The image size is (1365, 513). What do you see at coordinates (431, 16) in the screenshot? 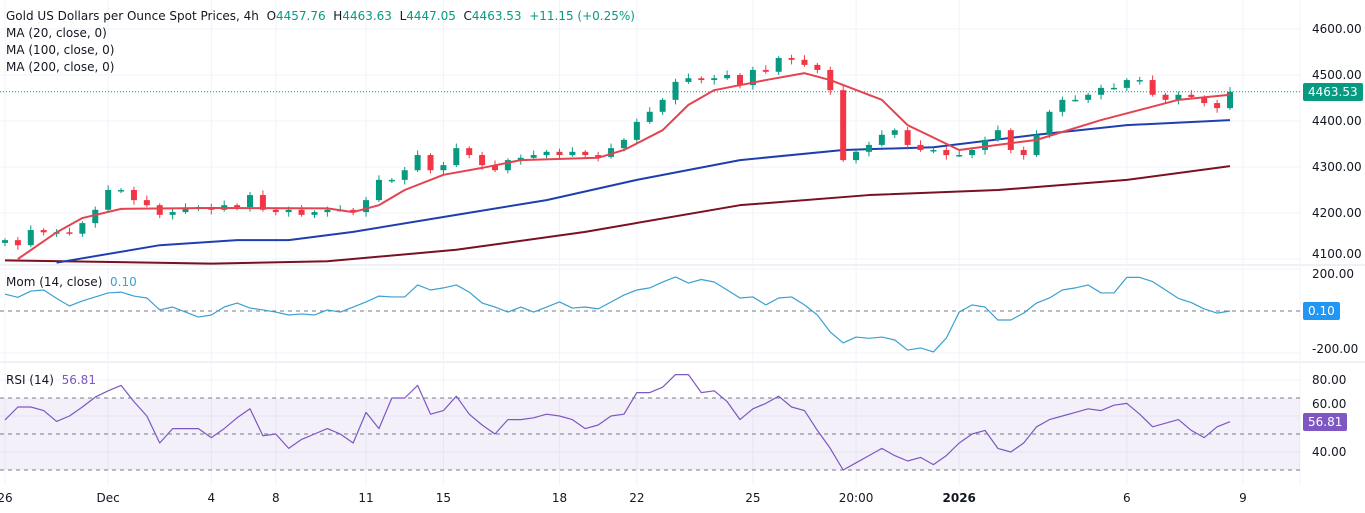
I see `low-value: 4447.05` at bounding box center [431, 16].